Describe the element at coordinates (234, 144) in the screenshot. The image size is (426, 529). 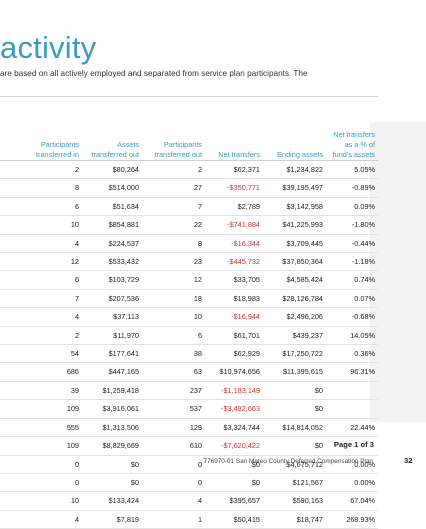
I see `column-header: Net transfers` at that location.